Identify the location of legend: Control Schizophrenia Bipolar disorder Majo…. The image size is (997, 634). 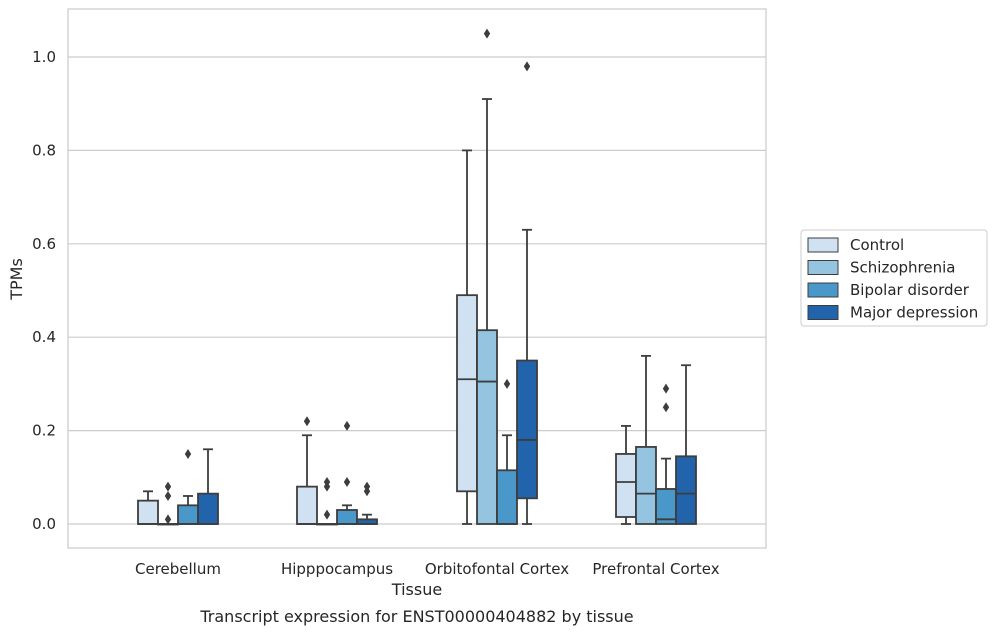
(894, 278).